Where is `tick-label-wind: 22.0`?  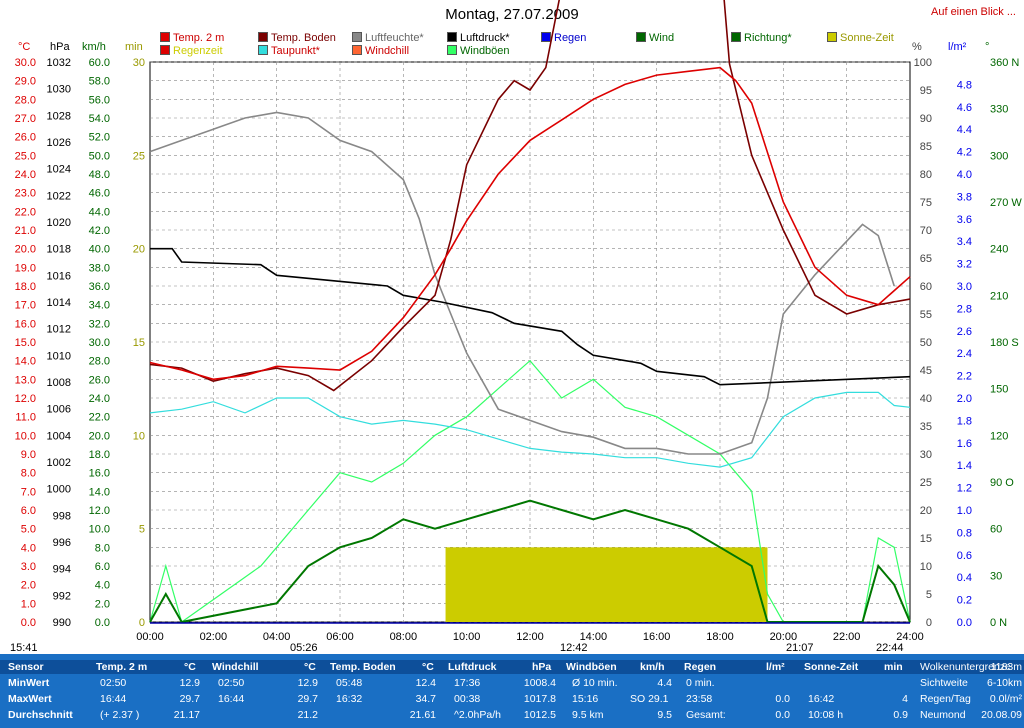
tick-label-wind: 22.0 is located at coordinates (99, 418).